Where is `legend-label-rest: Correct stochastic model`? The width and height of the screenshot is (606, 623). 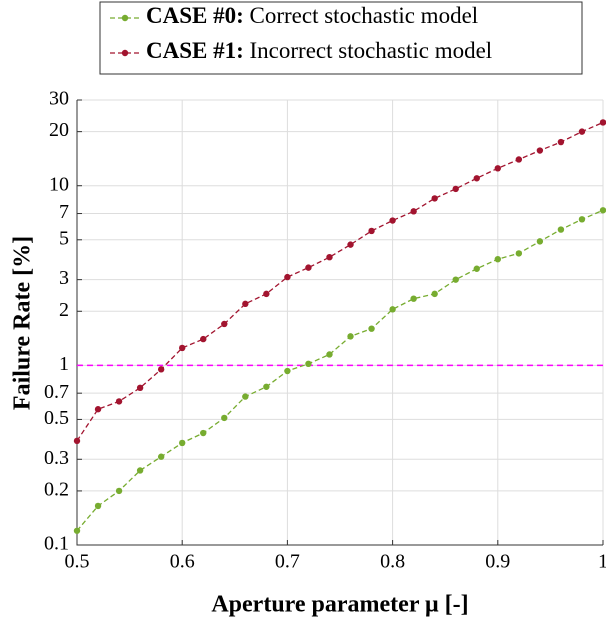 legend-label-rest: Correct stochastic model is located at coordinates (361, 15).